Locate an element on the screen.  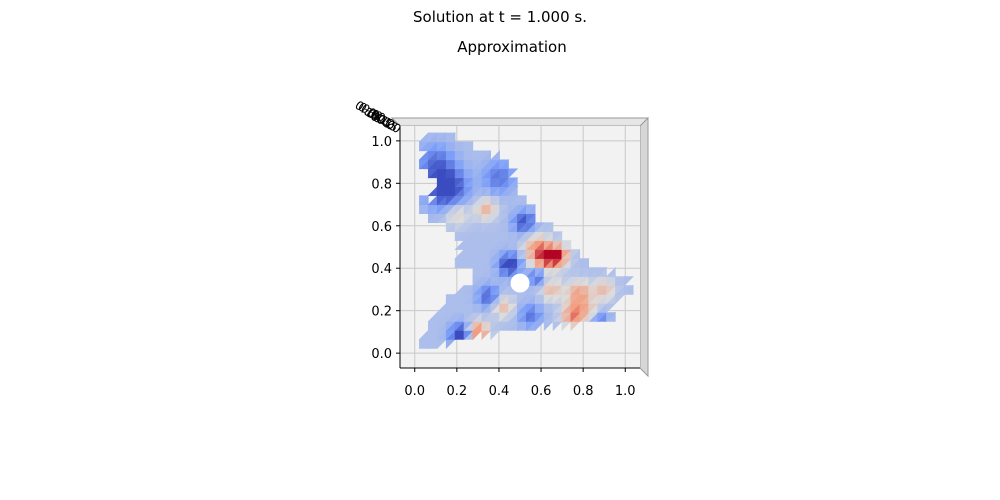
x-tick-label: 0.2 is located at coordinates (456, 391).